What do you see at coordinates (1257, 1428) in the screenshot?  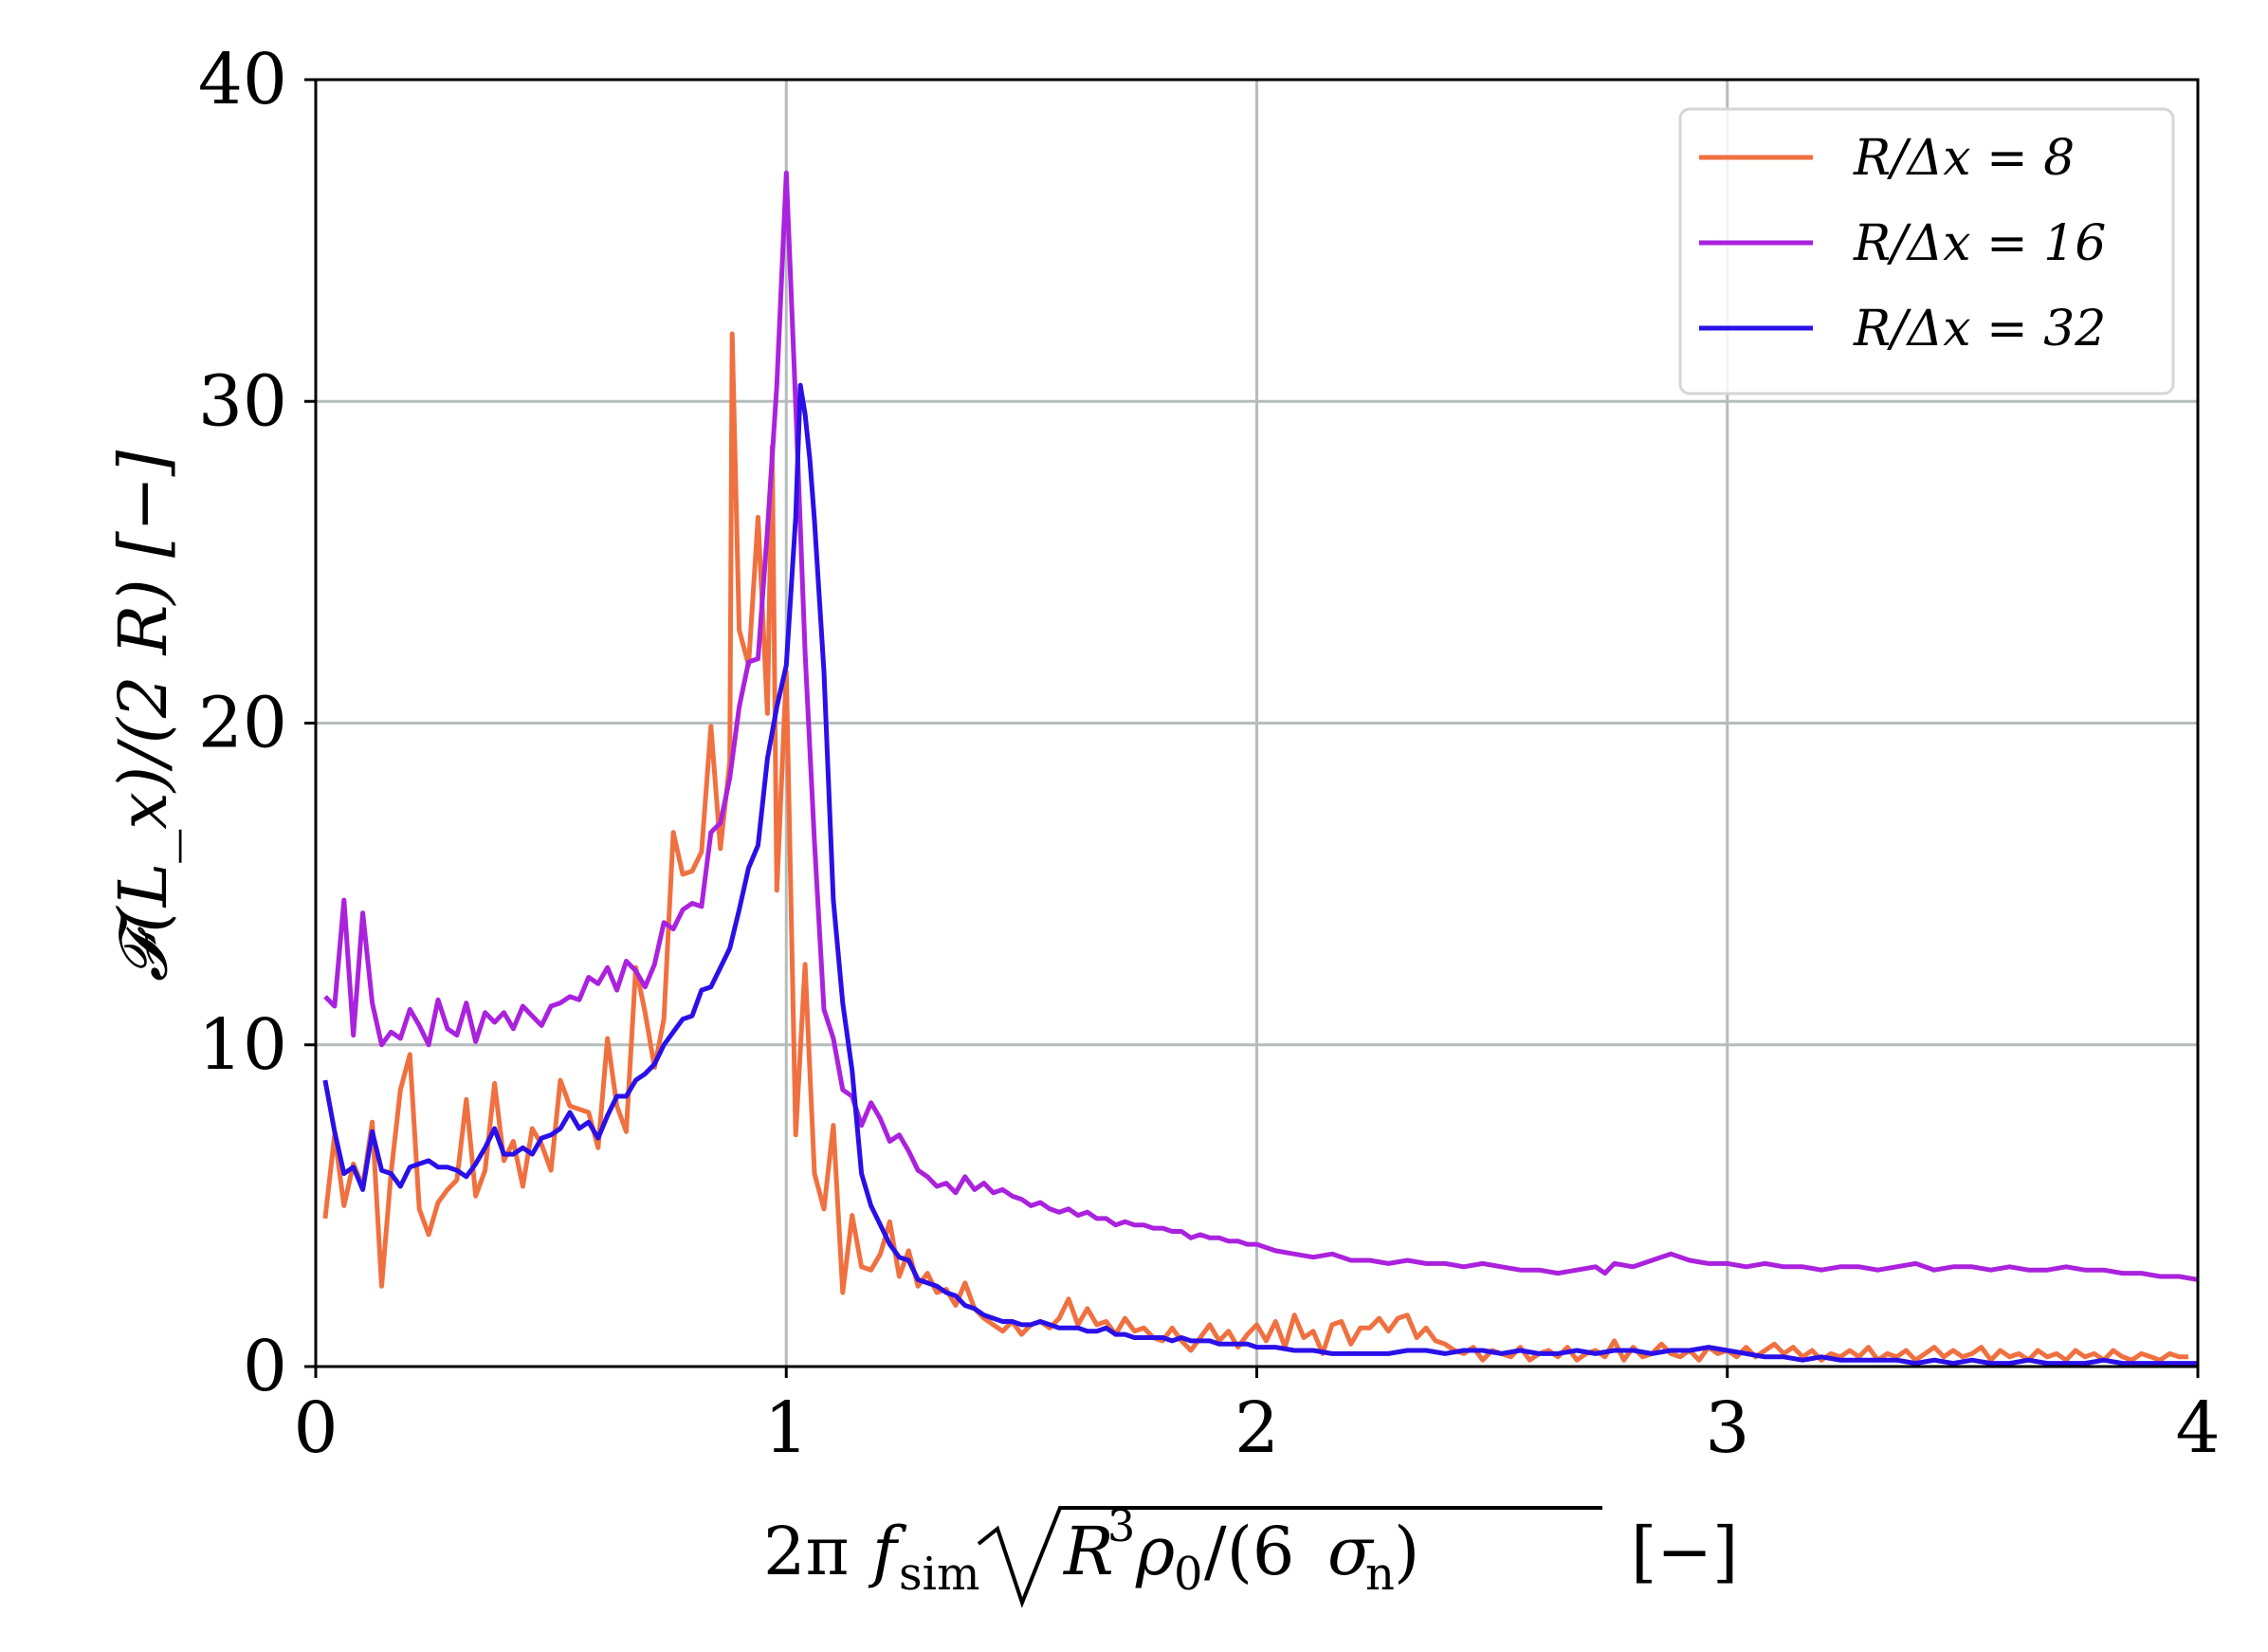 I see `x-tick-label-2: 2` at bounding box center [1257, 1428].